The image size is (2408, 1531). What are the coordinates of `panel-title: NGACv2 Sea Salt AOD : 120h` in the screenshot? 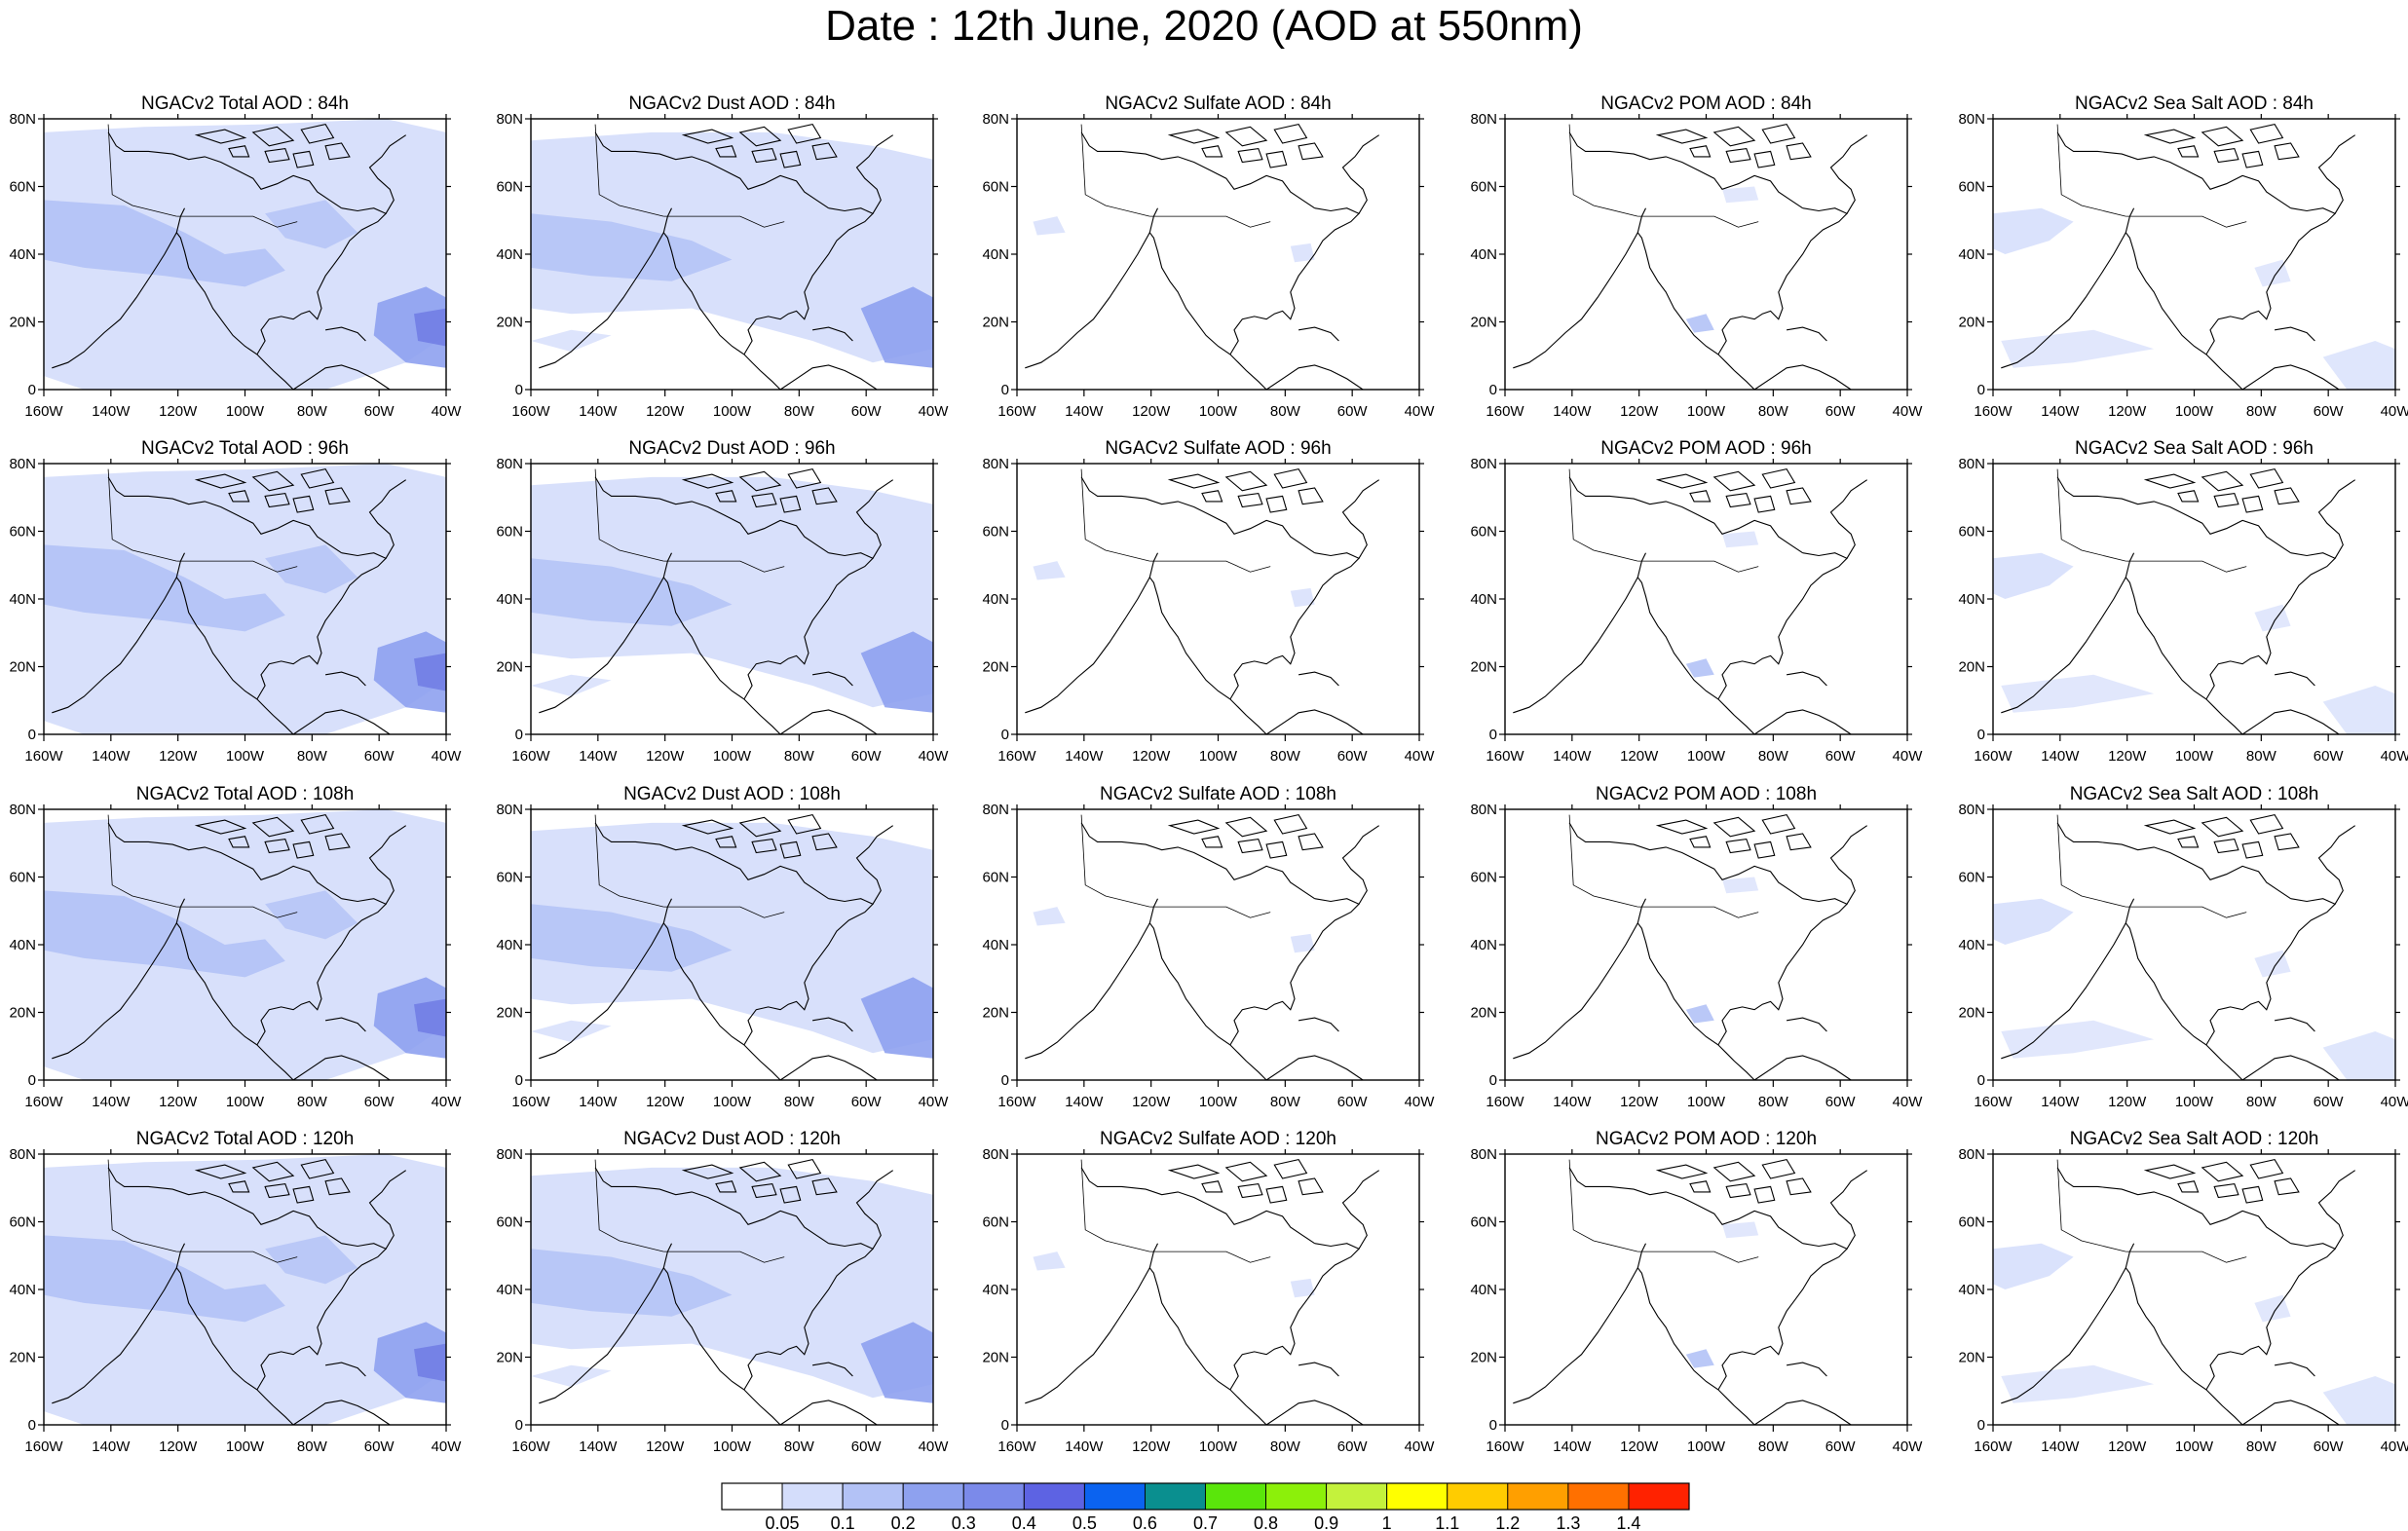 It's located at (2194, 1139).